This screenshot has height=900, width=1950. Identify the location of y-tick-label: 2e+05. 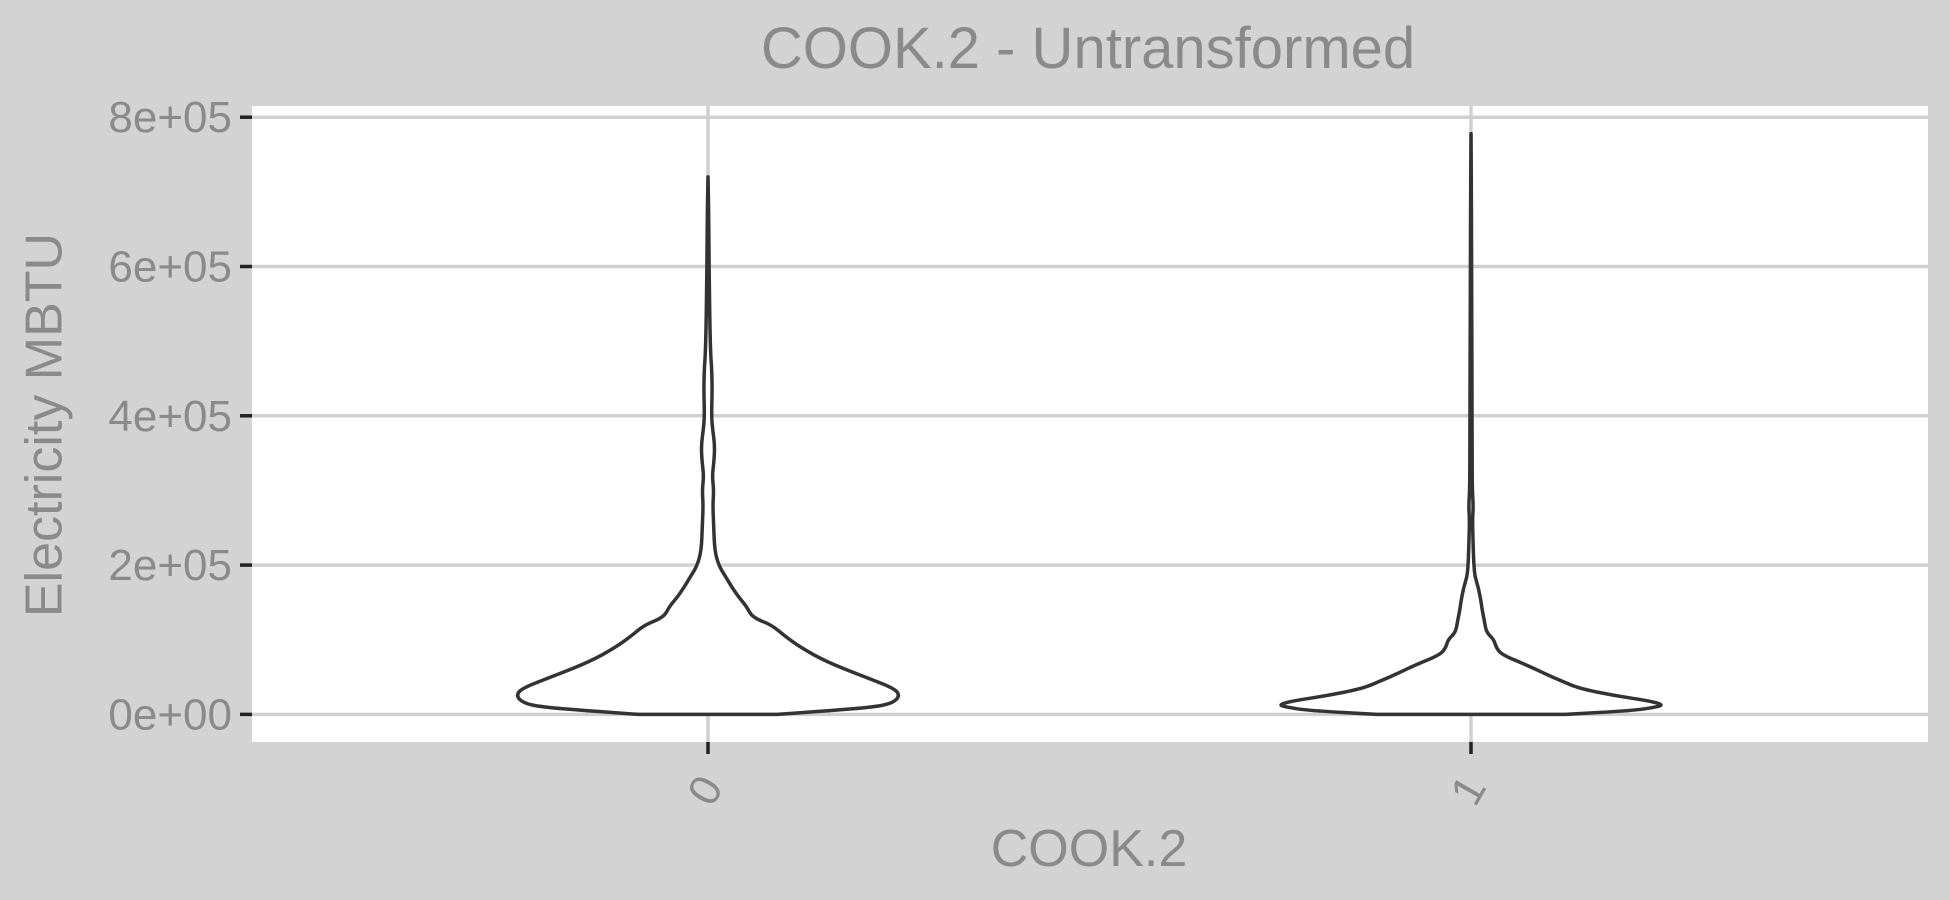
(170, 565).